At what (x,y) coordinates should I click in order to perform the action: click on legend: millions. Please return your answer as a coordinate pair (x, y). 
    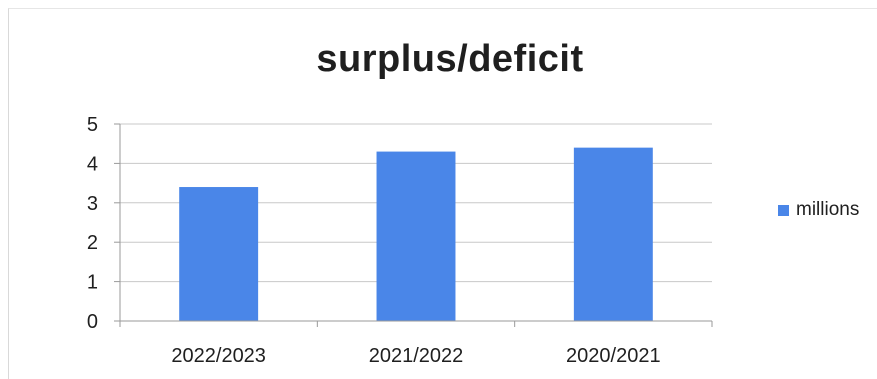
    Looking at the image, I should click on (818, 210).